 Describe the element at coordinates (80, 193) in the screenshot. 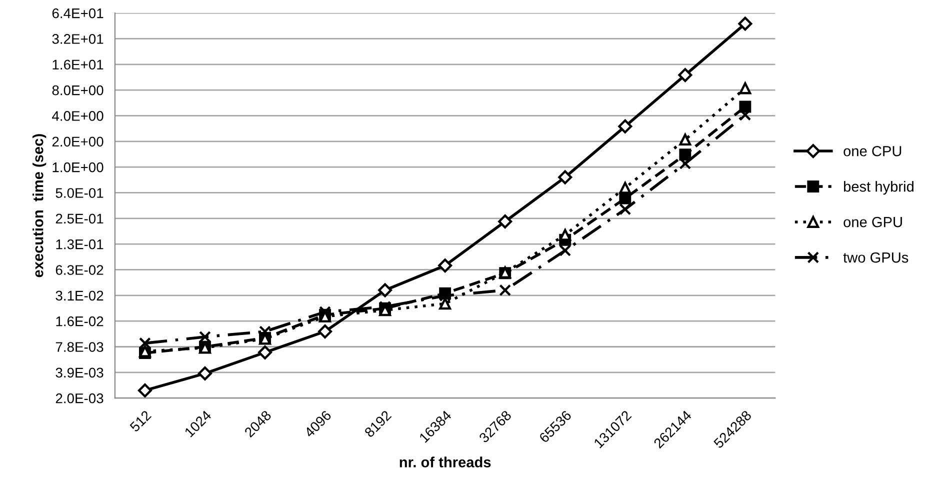

I see `y-tick-label: 5.0E-01` at that location.